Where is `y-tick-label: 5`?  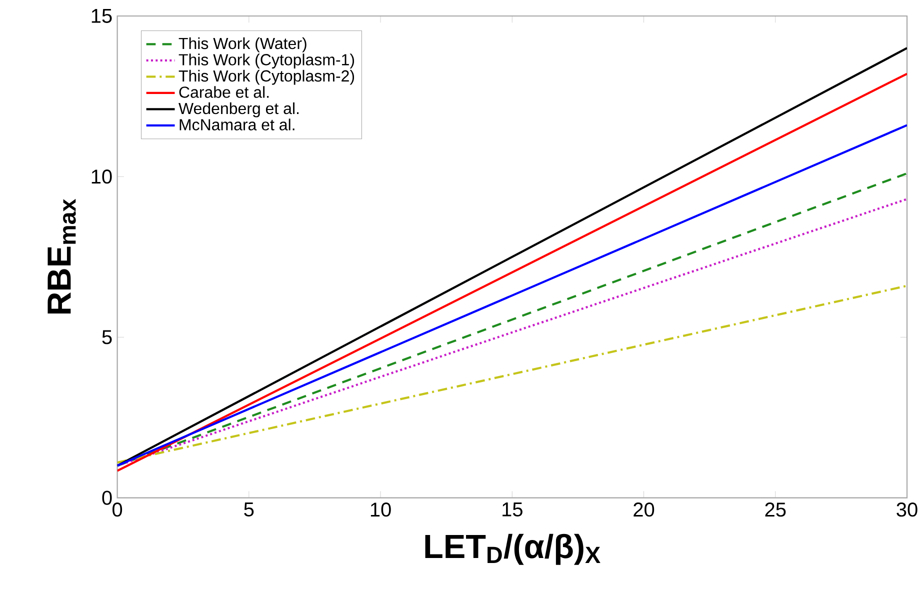
y-tick-label: 5 is located at coordinates (107, 337).